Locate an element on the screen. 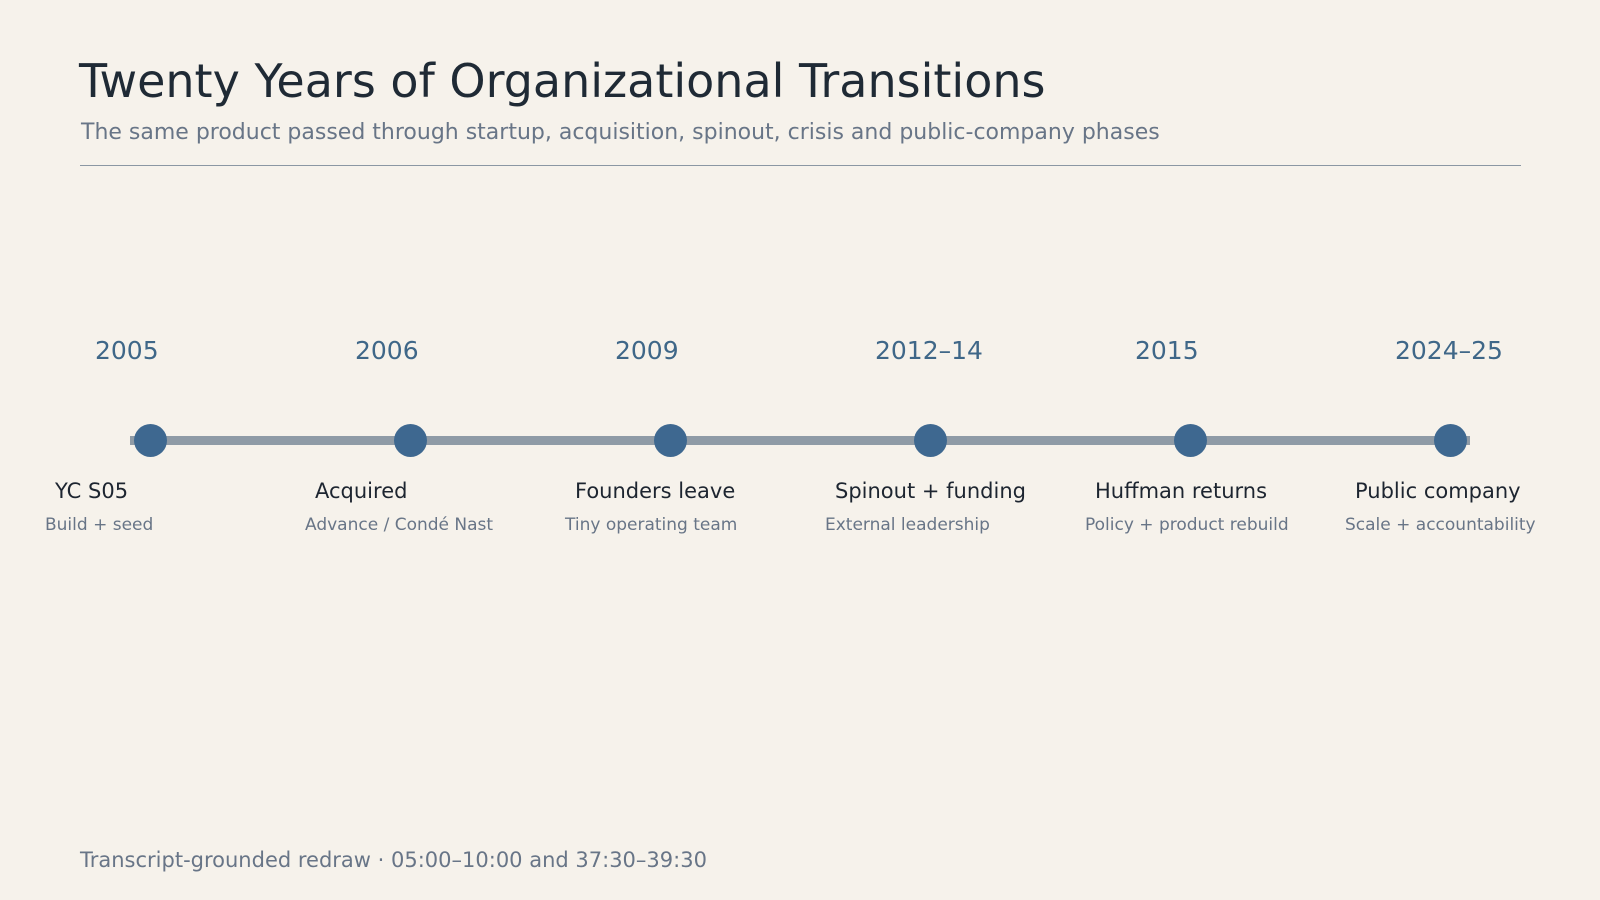  timeline-event-detail: Policy + product rebuild is located at coordinates (1187, 525).